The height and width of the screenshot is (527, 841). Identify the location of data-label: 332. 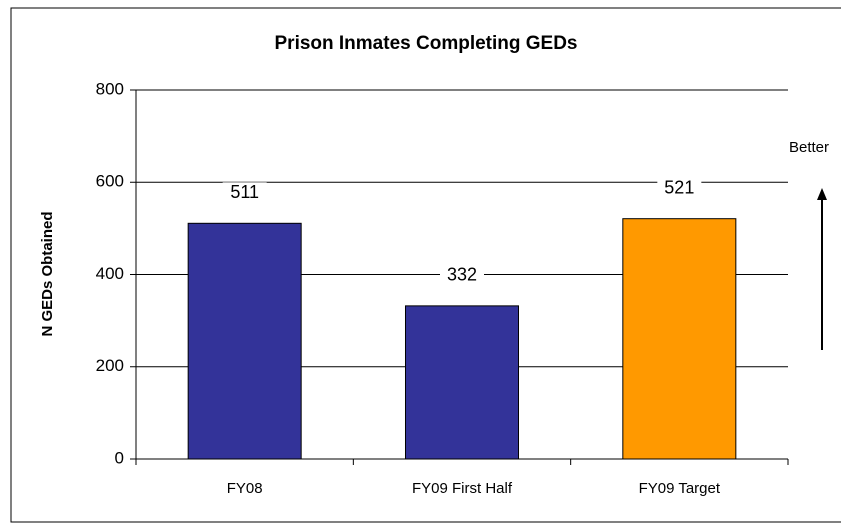
(462, 275).